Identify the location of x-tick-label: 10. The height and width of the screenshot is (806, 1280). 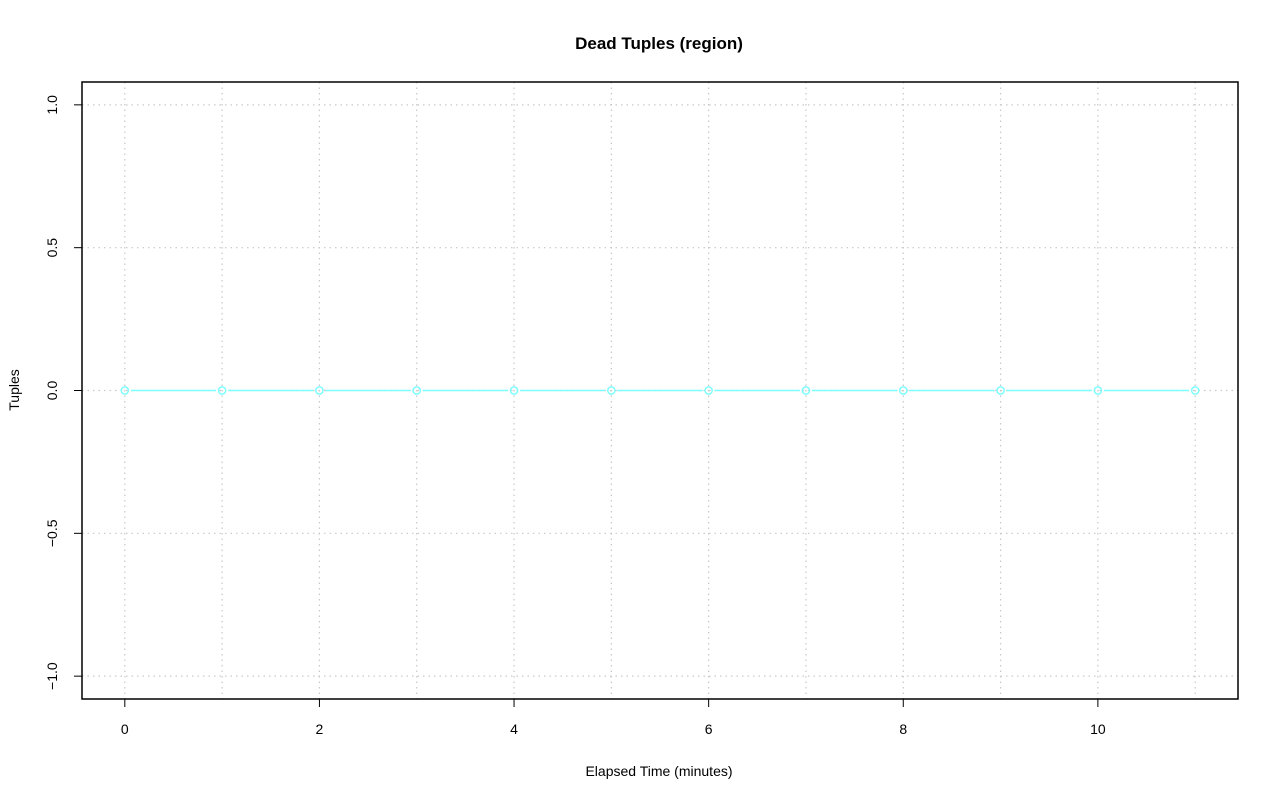
(1098, 729).